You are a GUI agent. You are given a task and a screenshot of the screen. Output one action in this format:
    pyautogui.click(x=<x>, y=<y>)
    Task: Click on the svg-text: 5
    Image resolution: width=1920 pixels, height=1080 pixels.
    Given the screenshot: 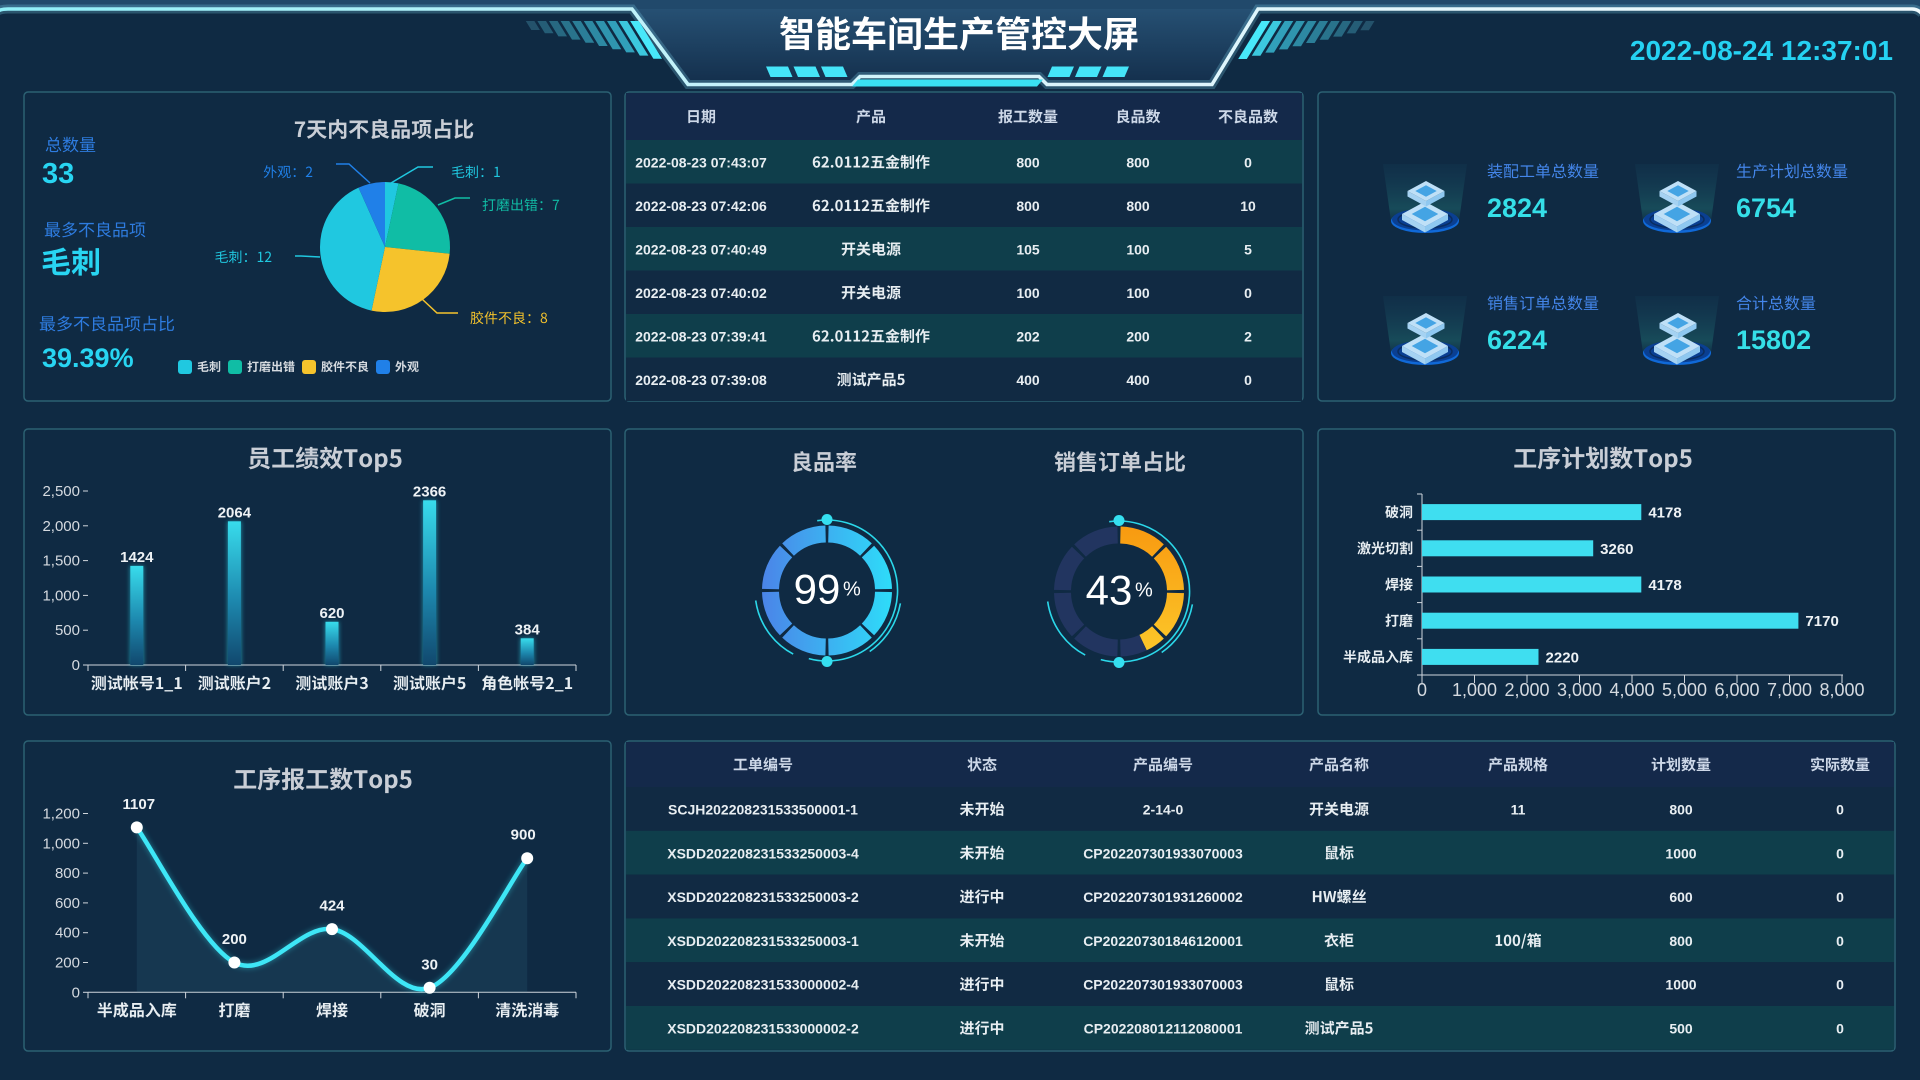 What is the action you would take?
    pyautogui.click(x=1248, y=250)
    